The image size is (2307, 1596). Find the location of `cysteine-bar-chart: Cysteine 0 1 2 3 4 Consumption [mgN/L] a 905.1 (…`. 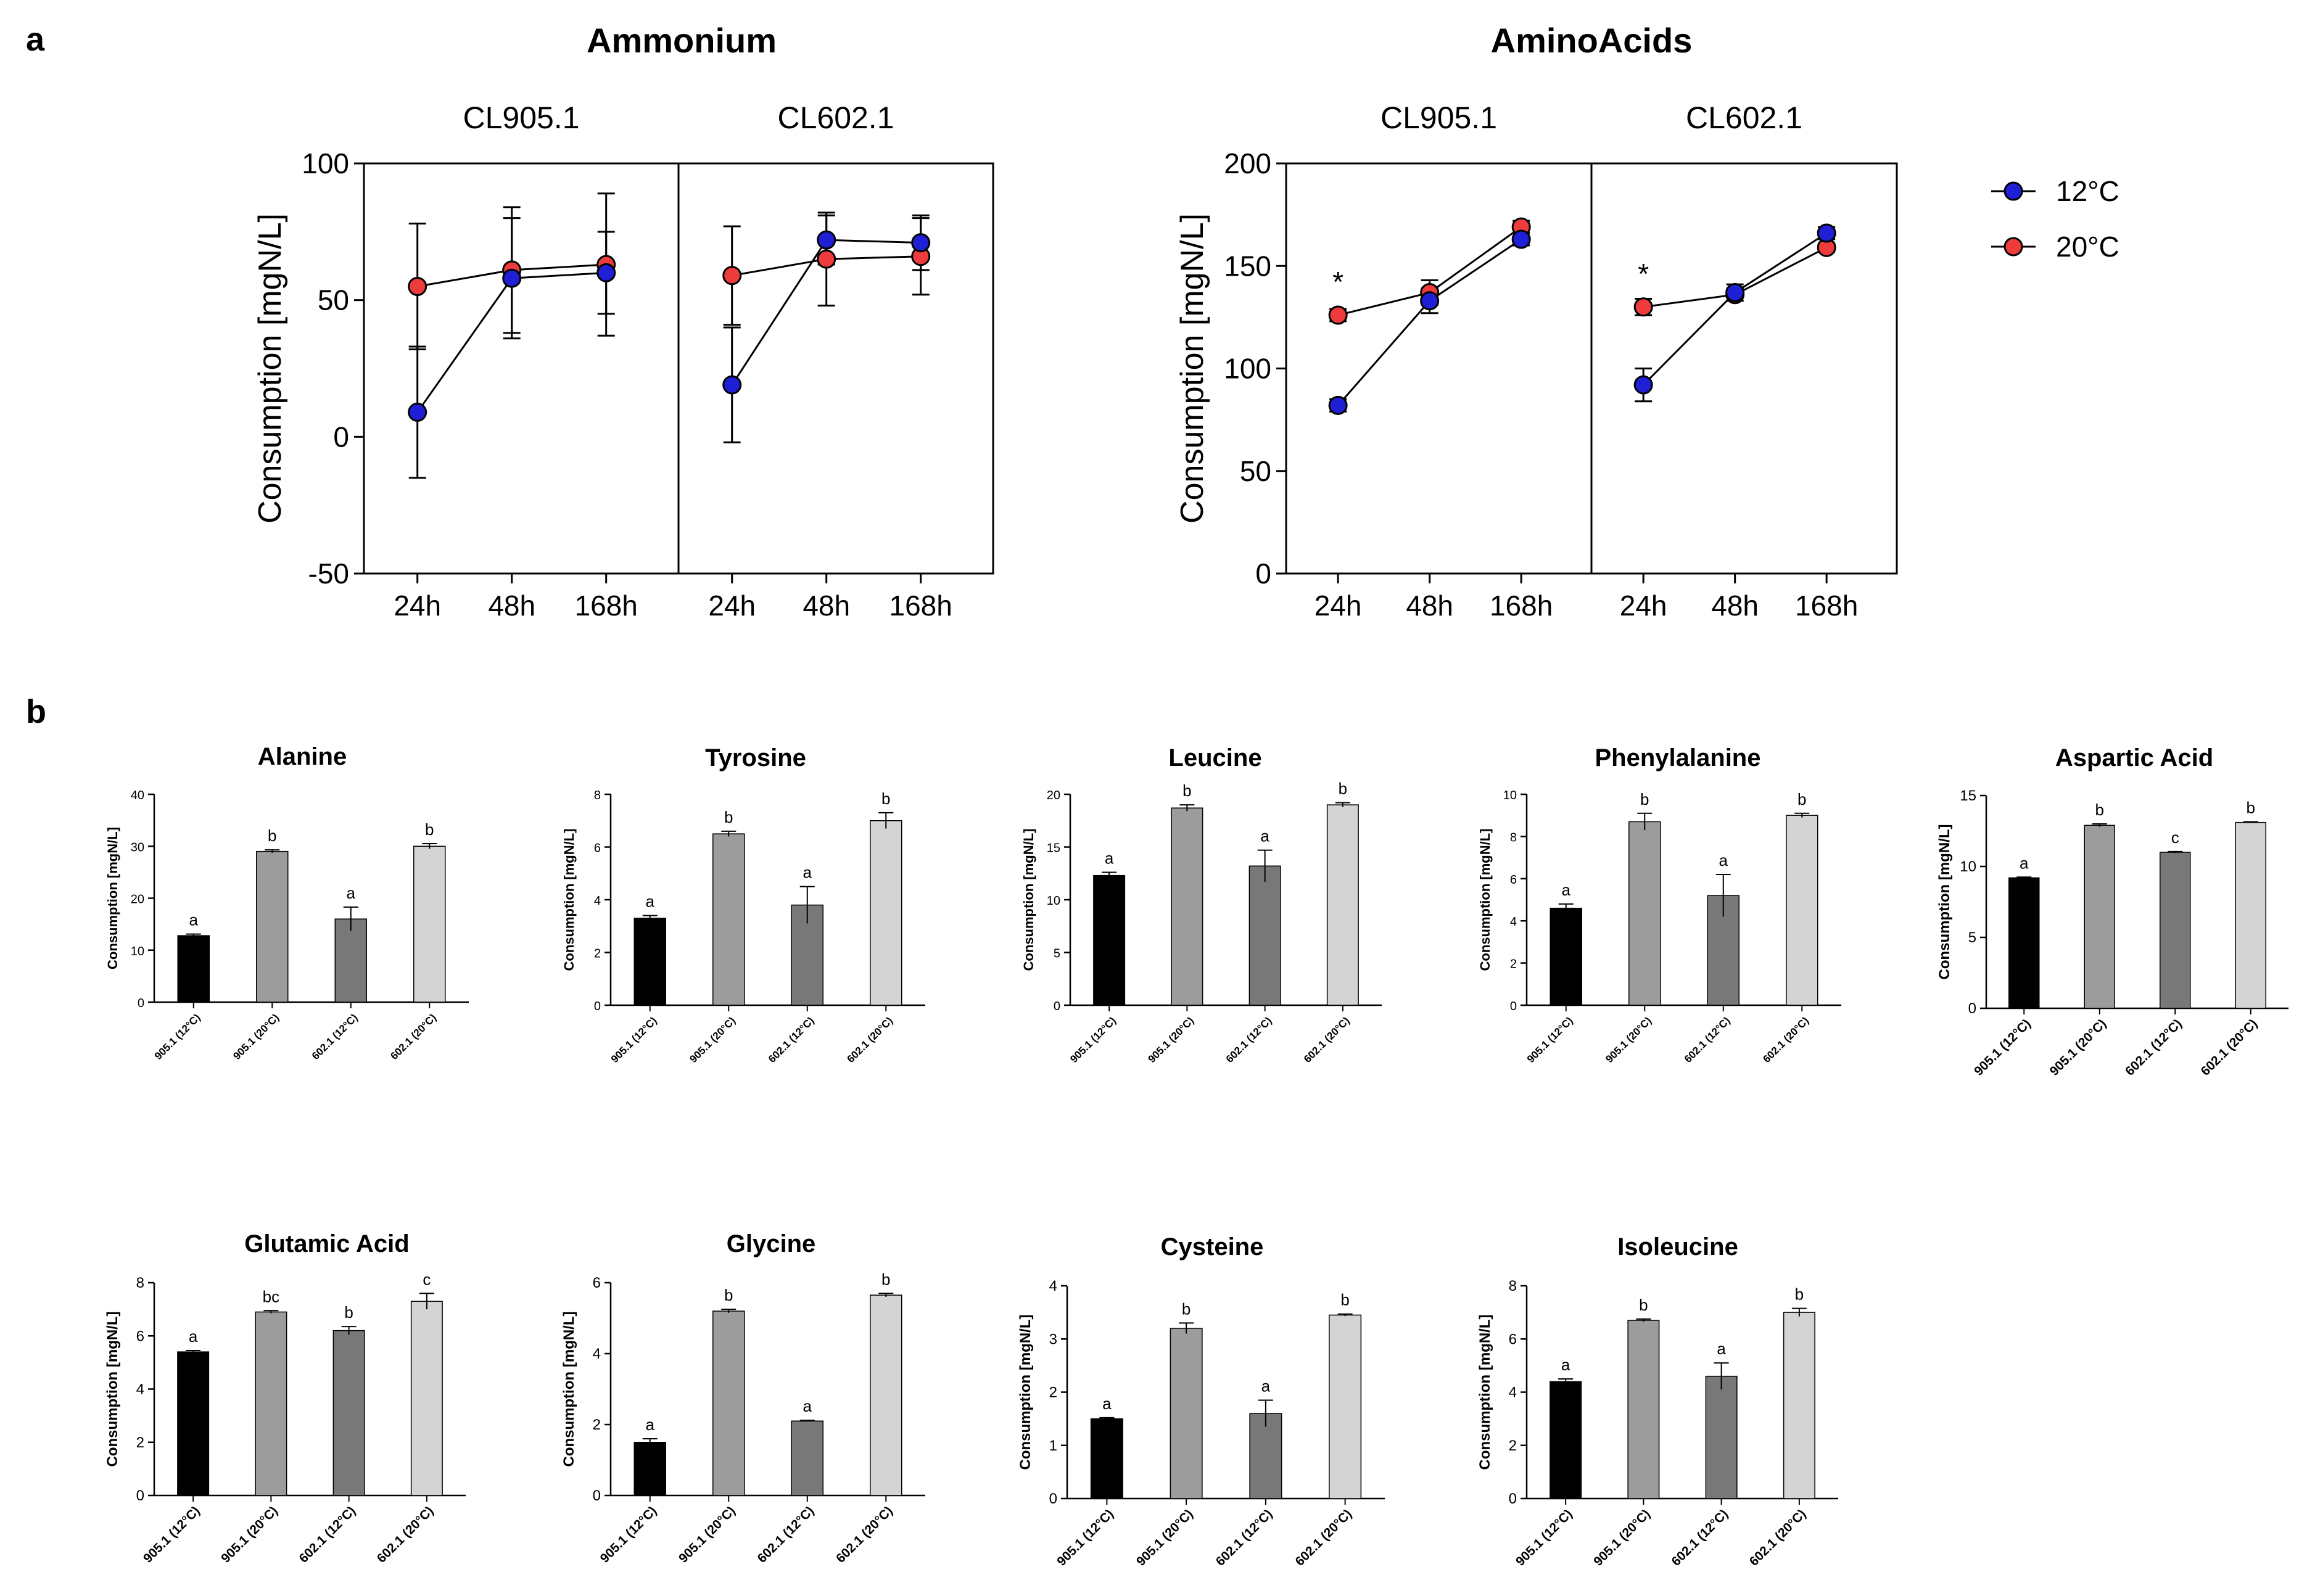

cysteine-bar-chart: Cysteine 0 1 2 3 4 Consumption [mgN/L] a 905.1 (… is located at coordinates (1201, 1401).